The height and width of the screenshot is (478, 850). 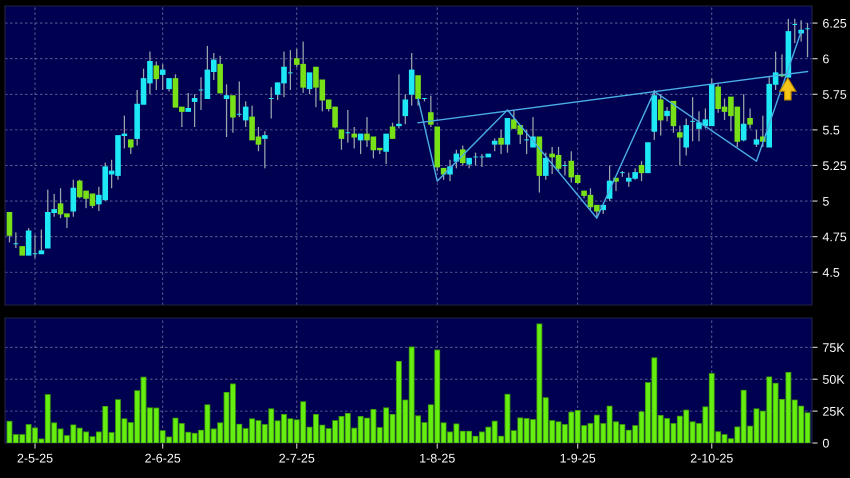 I want to click on y-tick-label: 5.25, so click(x=834, y=165).